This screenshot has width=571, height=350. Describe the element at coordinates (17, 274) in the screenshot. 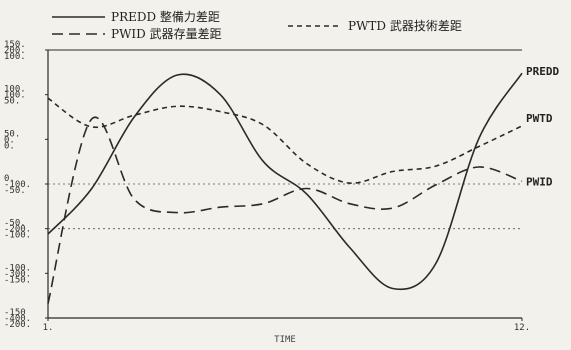

I see `y-tick-label: -300.` at that location.